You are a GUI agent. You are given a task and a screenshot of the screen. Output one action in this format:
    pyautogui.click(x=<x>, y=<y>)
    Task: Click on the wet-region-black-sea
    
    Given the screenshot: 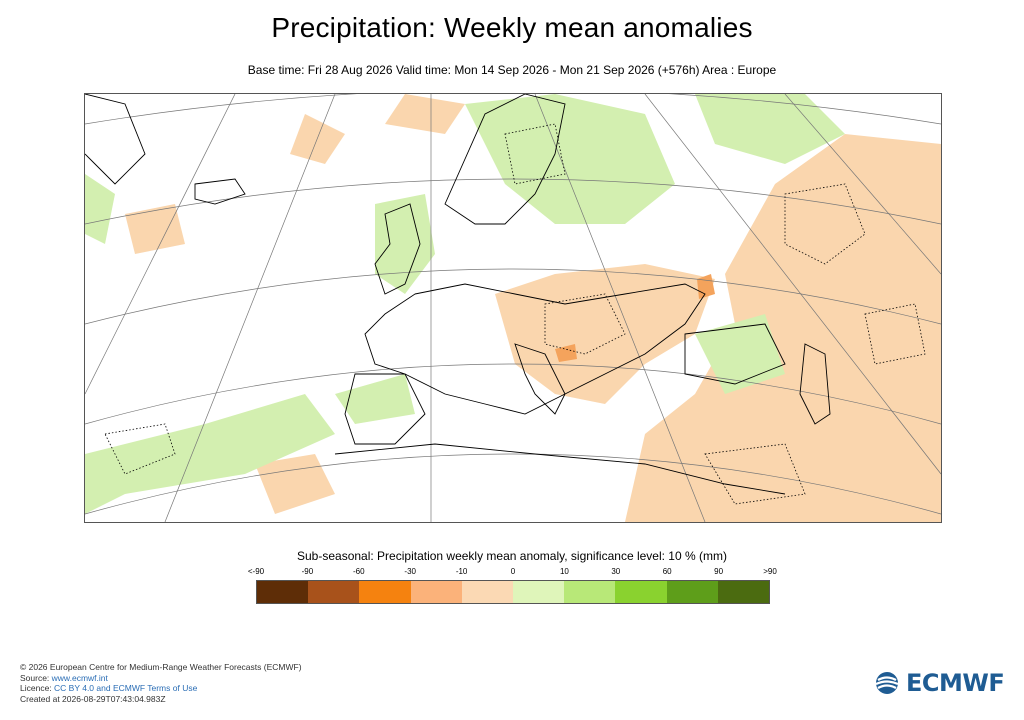 What is the action you would take?
    pyautogui.click(x=740, y=354)
    